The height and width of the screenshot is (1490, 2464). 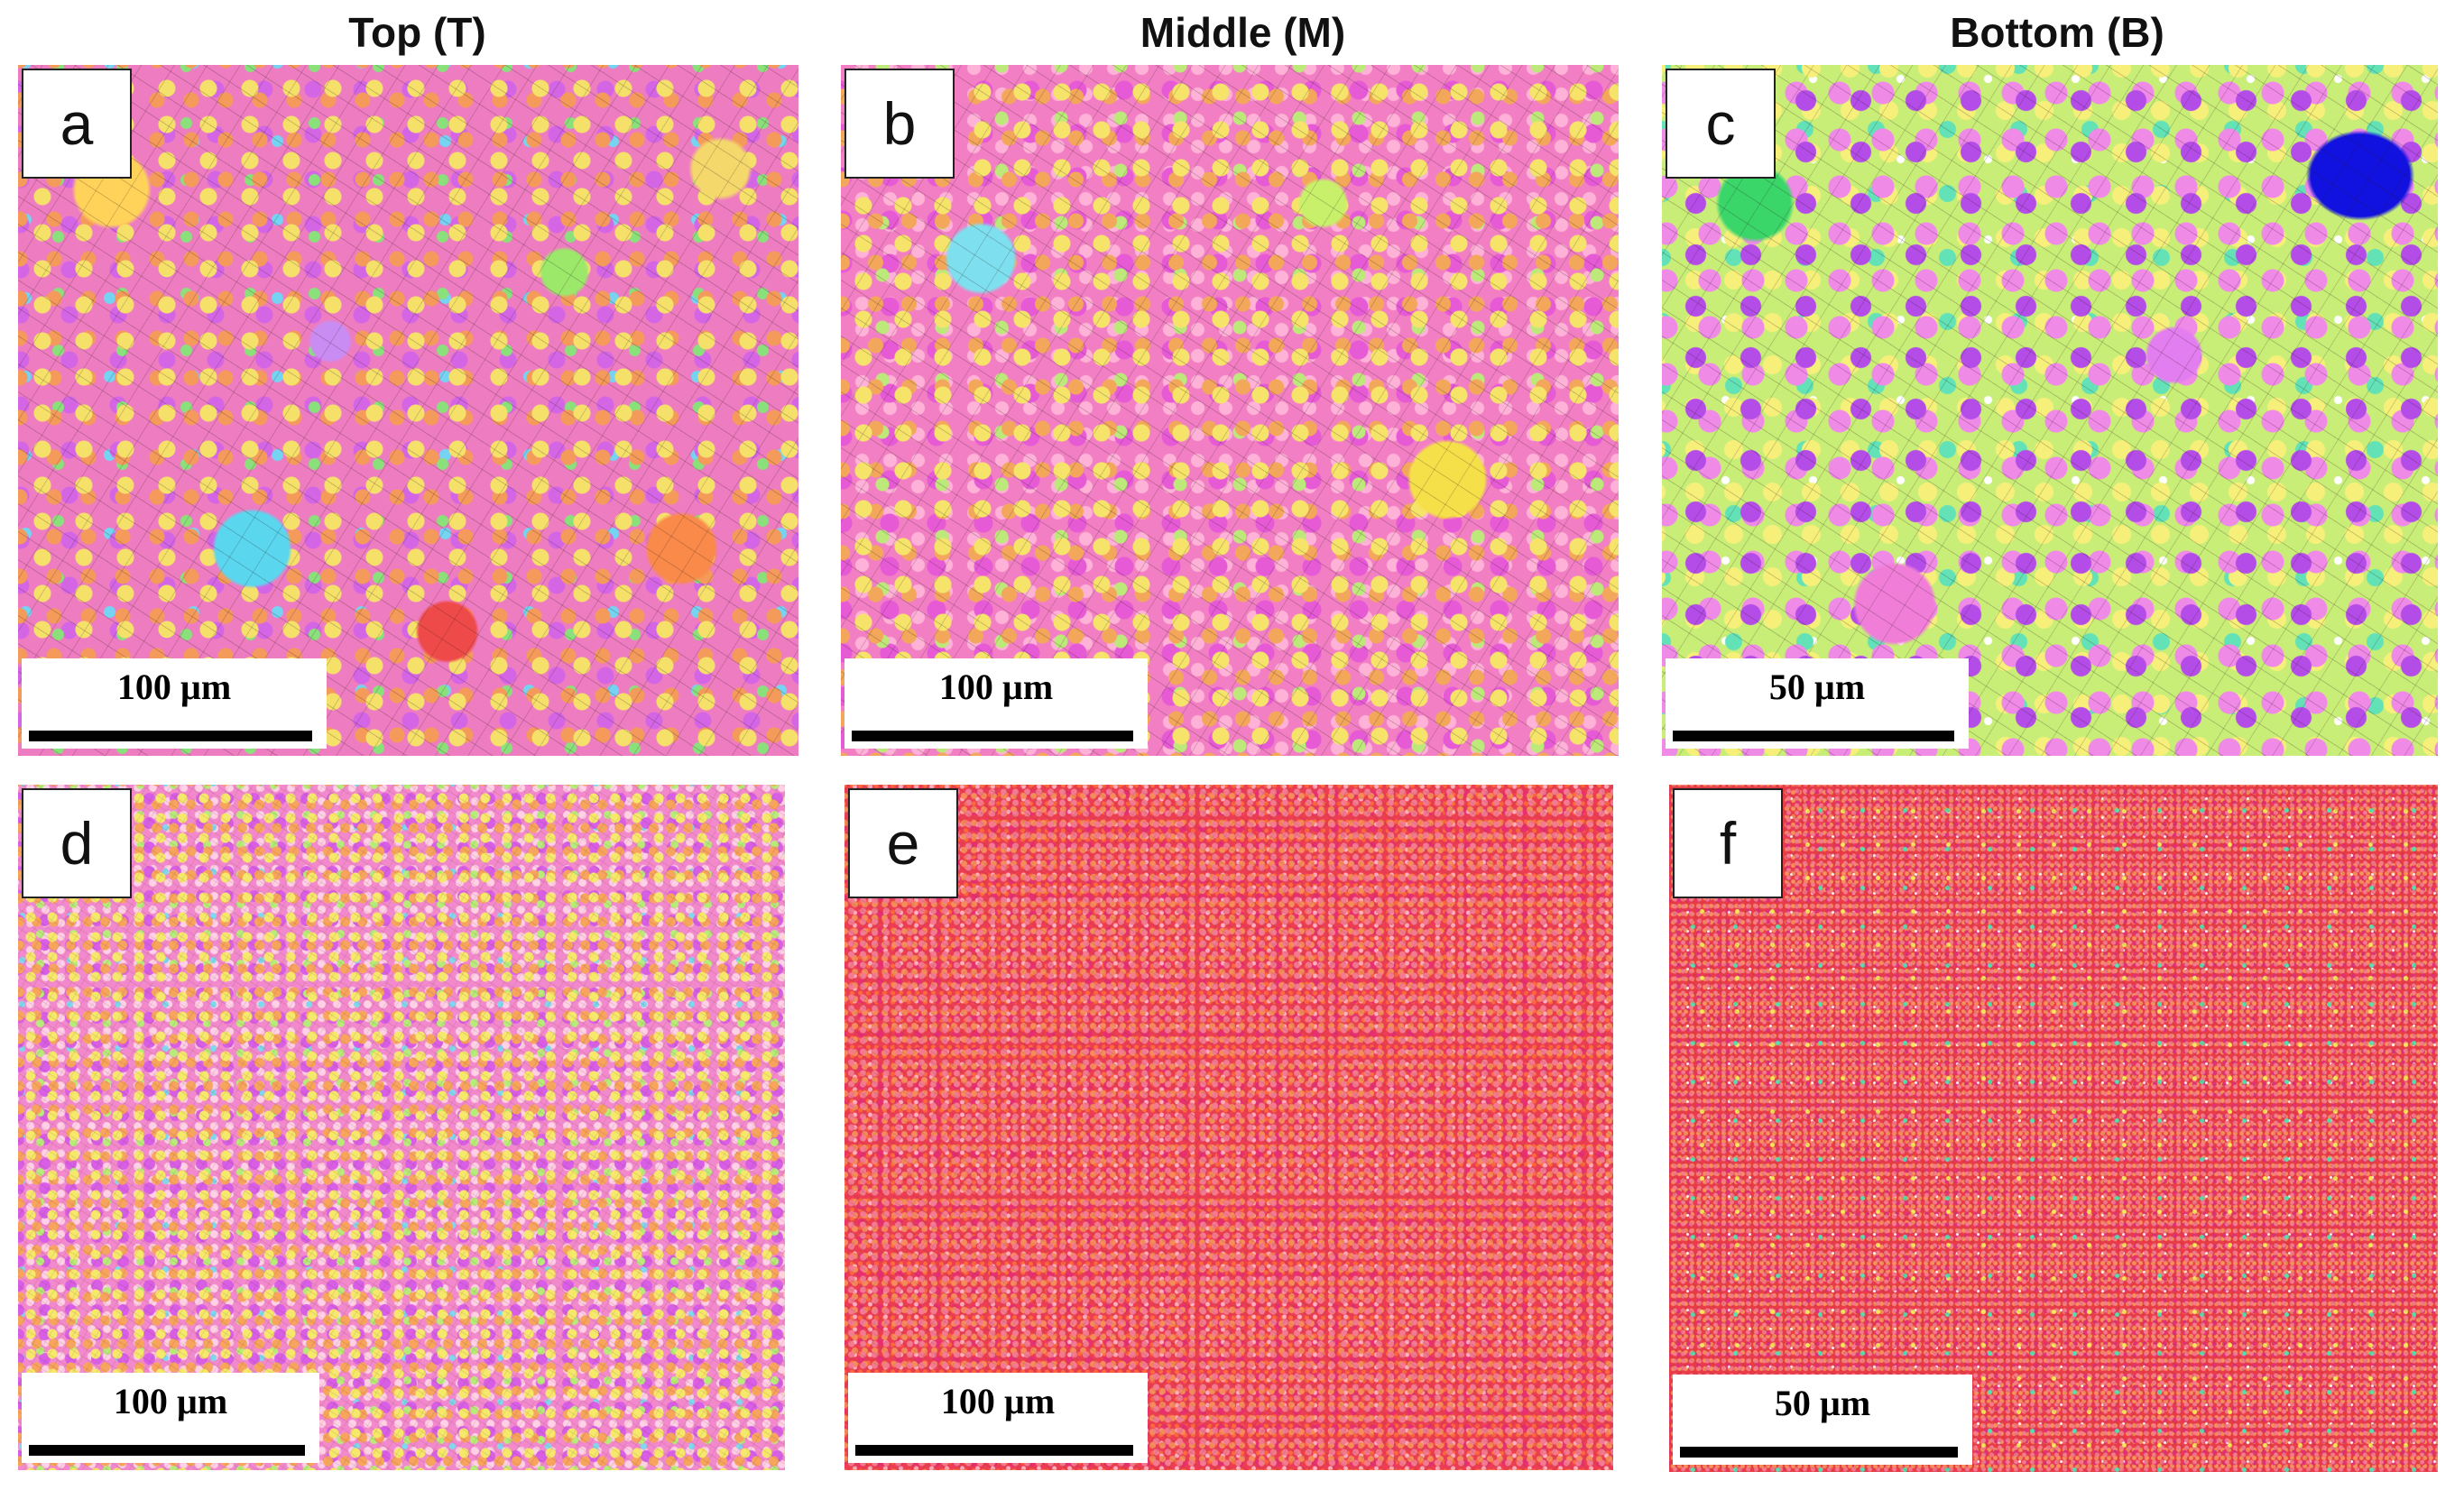 I want to click on panel-label: b, so click(x=899, y=124).